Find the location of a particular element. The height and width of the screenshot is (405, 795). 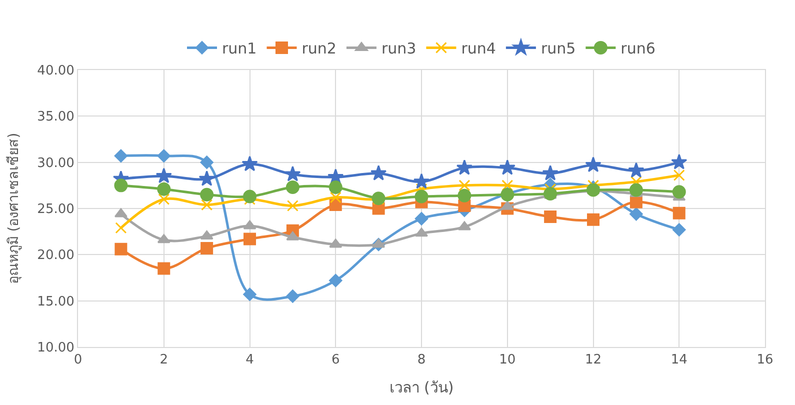

x-tick-label: 6 is located at coordinates (335, 360).